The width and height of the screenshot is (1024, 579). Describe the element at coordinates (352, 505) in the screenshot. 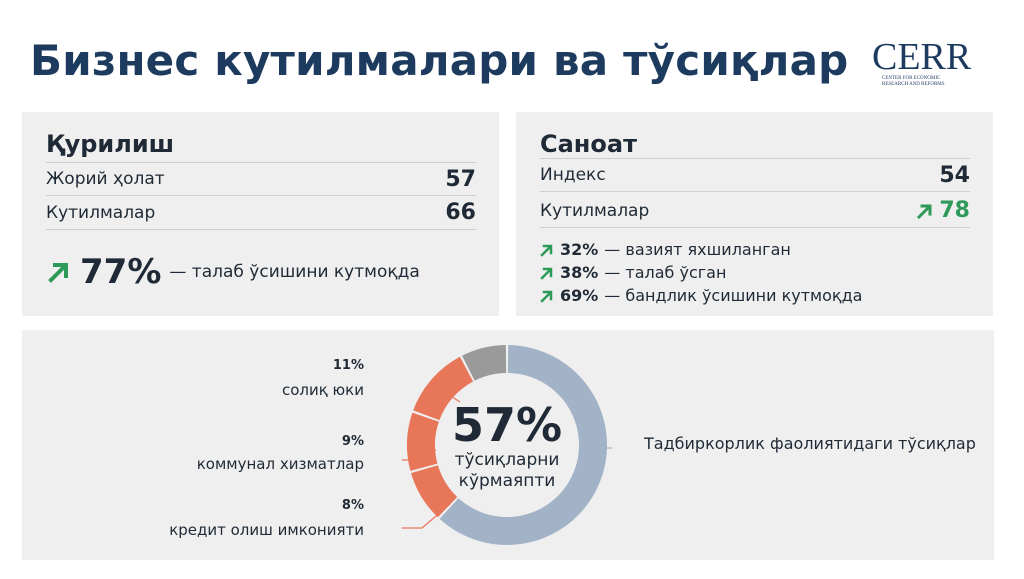

I see `callout-pct: 8%` at that location.